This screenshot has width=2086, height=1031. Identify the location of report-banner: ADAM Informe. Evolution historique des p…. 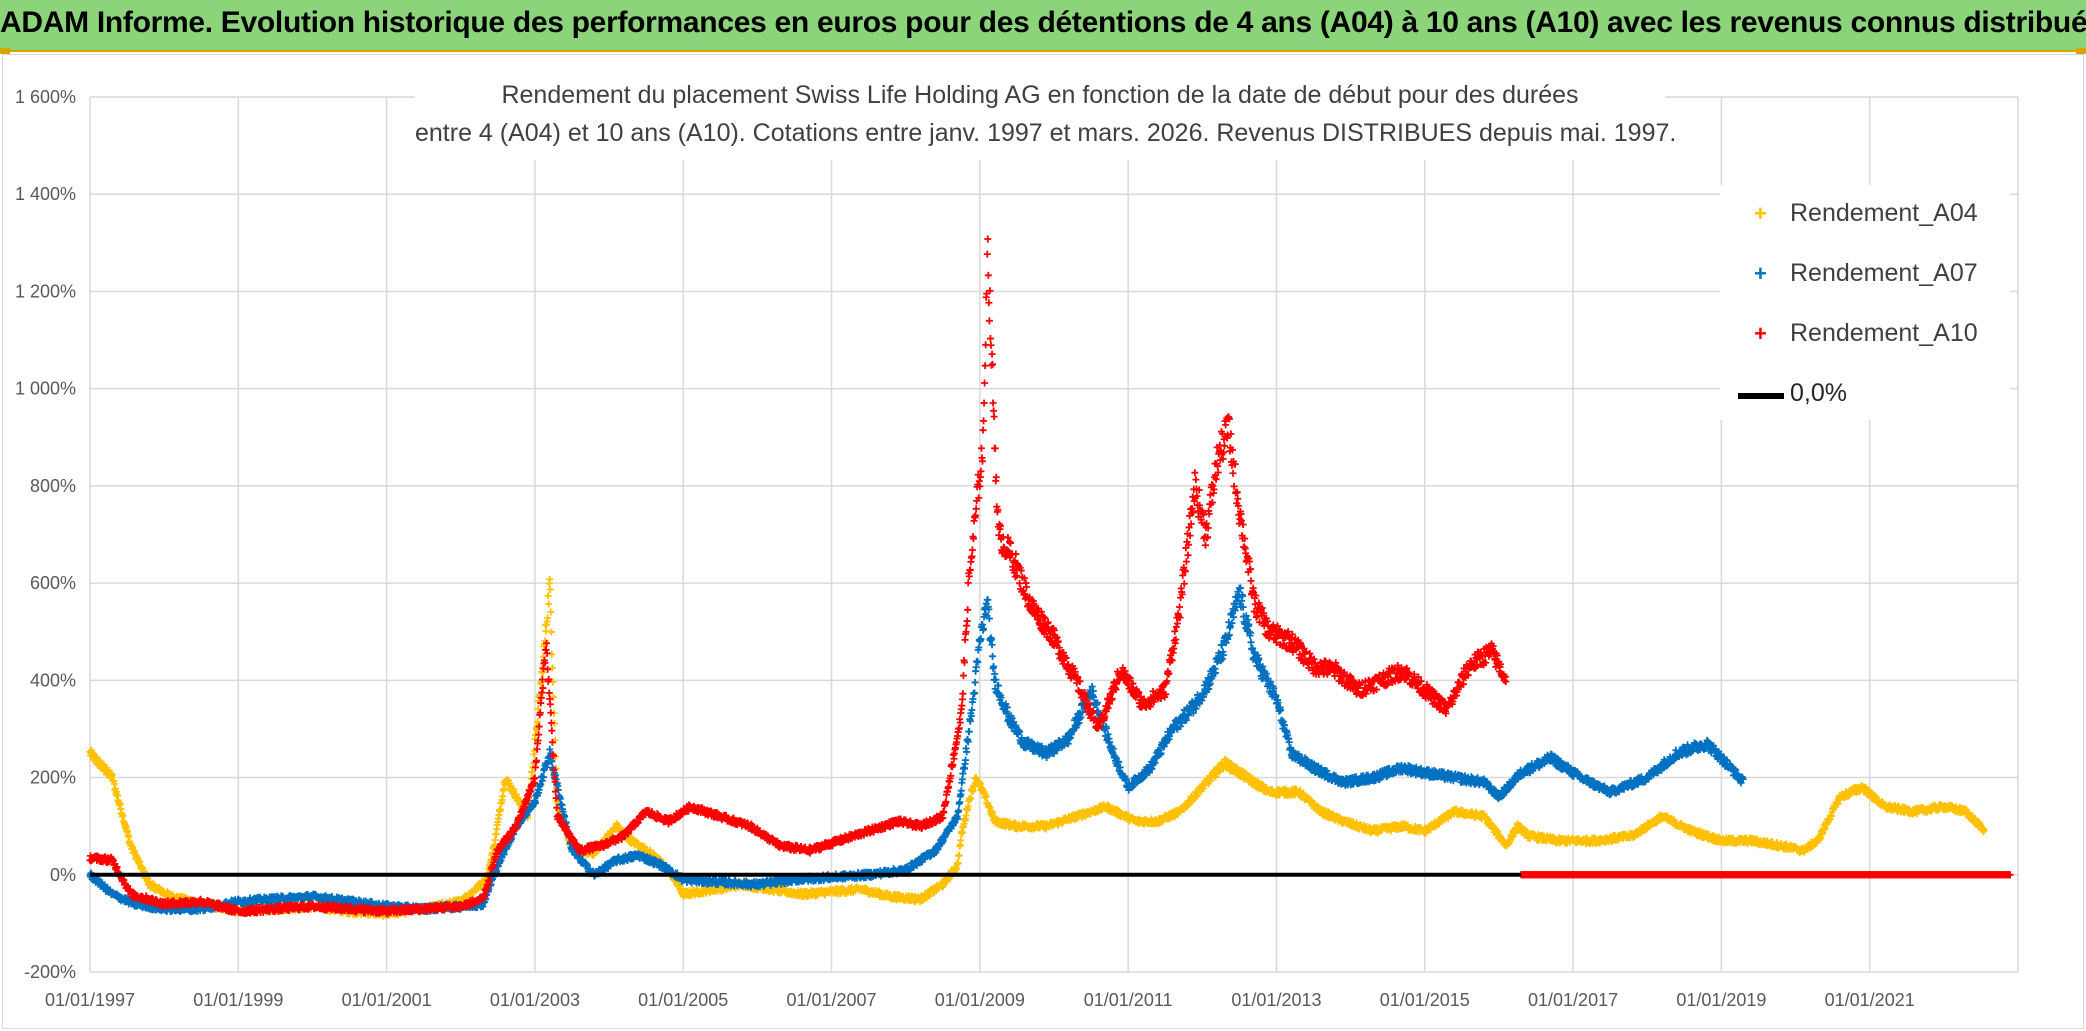
(1043, 26).